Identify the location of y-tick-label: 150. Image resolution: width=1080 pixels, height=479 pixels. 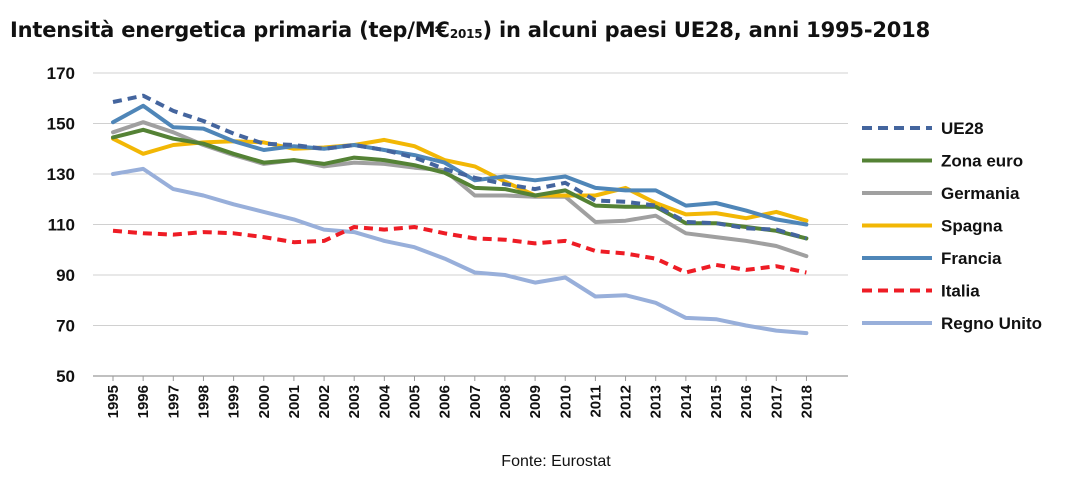
(61, 124).